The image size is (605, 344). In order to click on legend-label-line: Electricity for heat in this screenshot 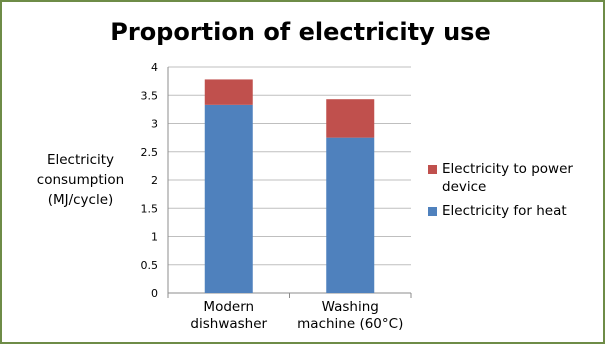, I will do `click(504, 211)`.